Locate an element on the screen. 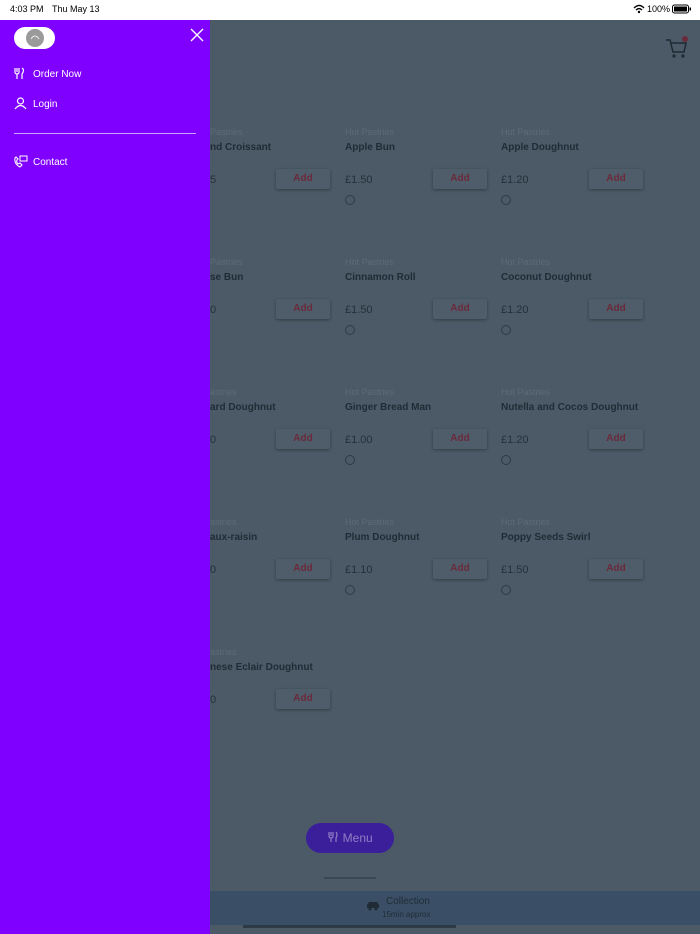  wifi-icon is located at coordinates (639, 9).